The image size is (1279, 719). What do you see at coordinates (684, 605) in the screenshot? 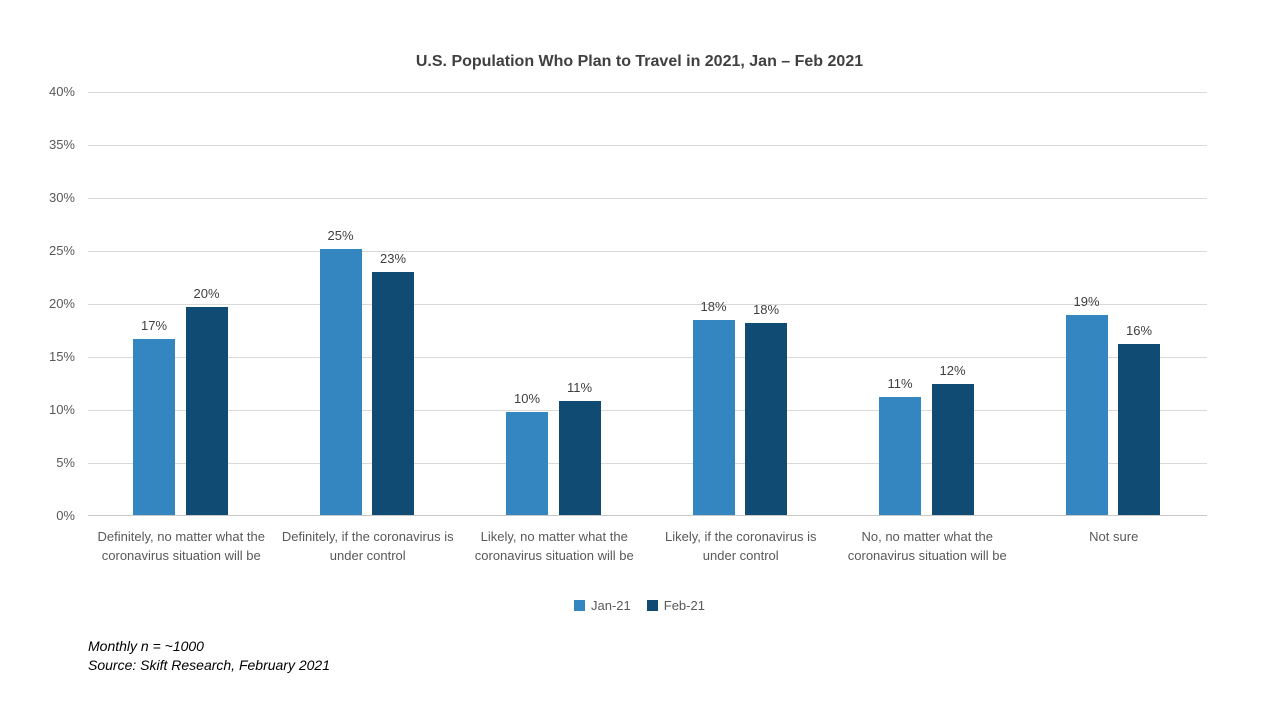
I see `legend-label: Feb-21` at bounding box center [684, 605].